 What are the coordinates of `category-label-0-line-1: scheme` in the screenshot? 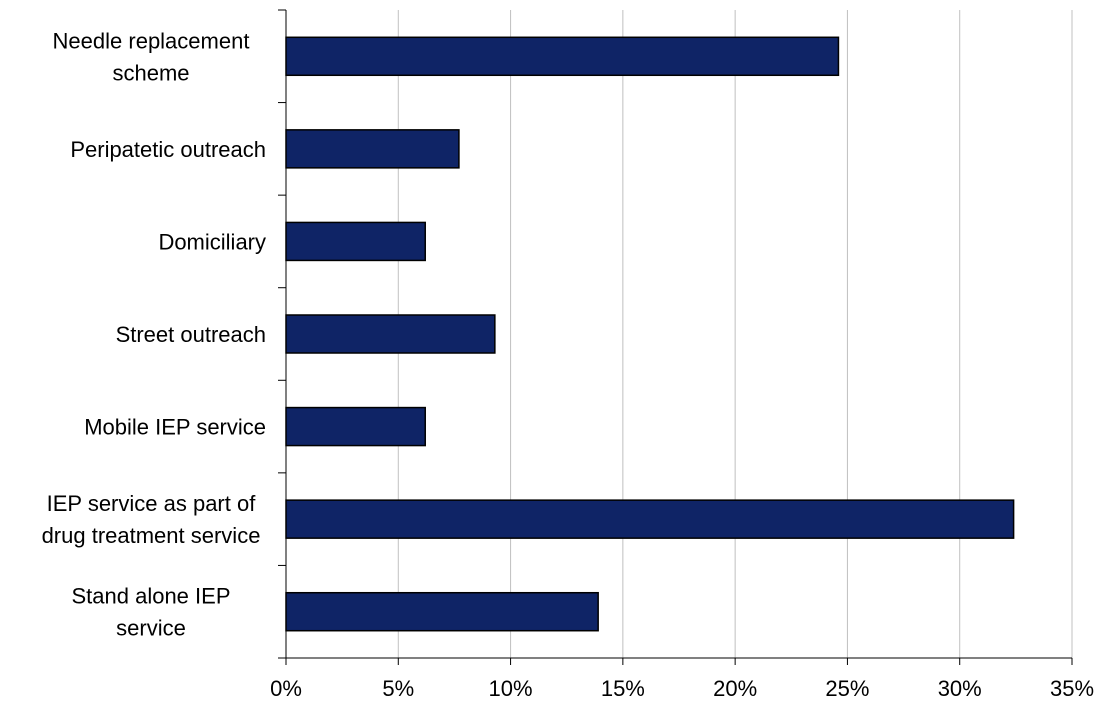 It's located at (150, 72).